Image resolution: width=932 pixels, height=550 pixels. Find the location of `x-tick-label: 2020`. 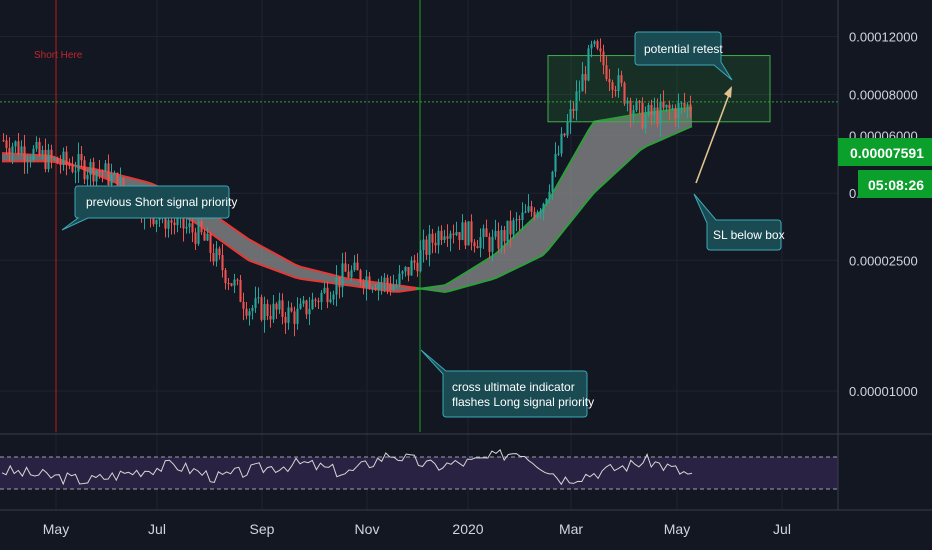

x-tick-label: 2020 is located at coordinates (467, 529).